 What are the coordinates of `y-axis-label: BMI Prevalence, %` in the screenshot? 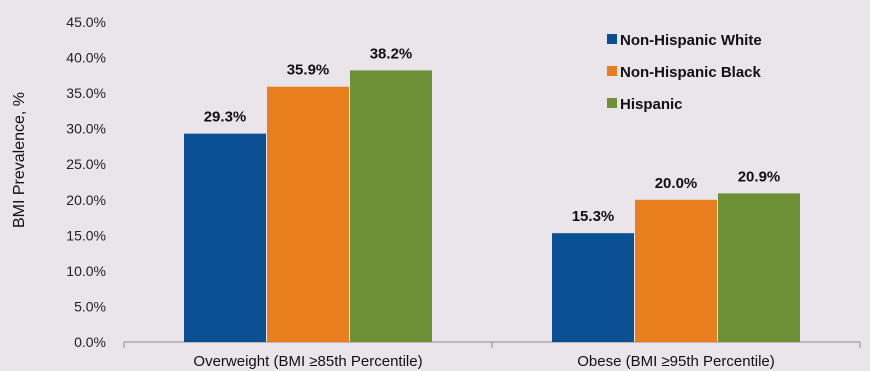 It's located at (19, 160).